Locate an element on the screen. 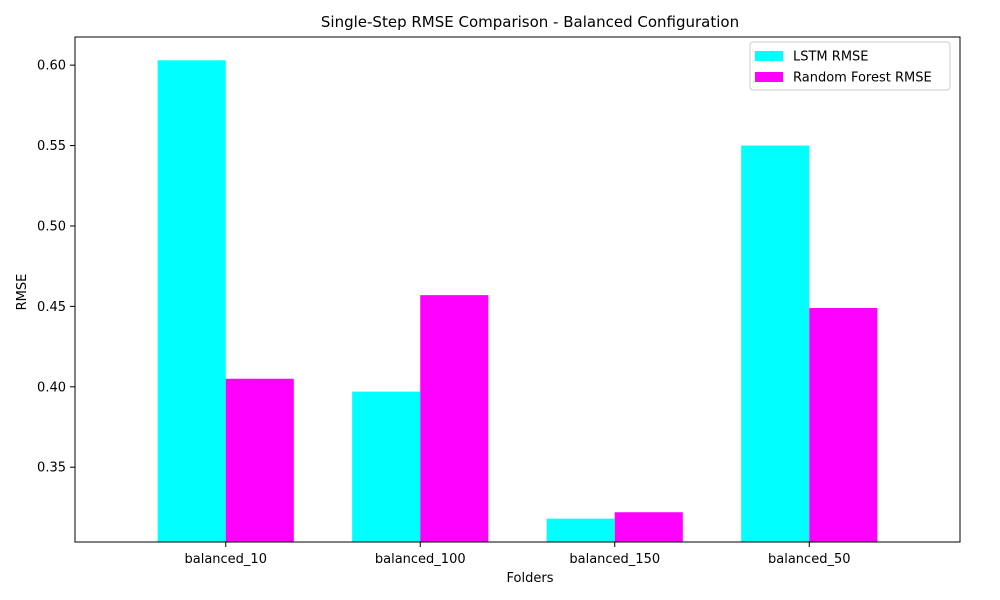  legend-label: LSTM RMSE is located at coordinates (831, 57).